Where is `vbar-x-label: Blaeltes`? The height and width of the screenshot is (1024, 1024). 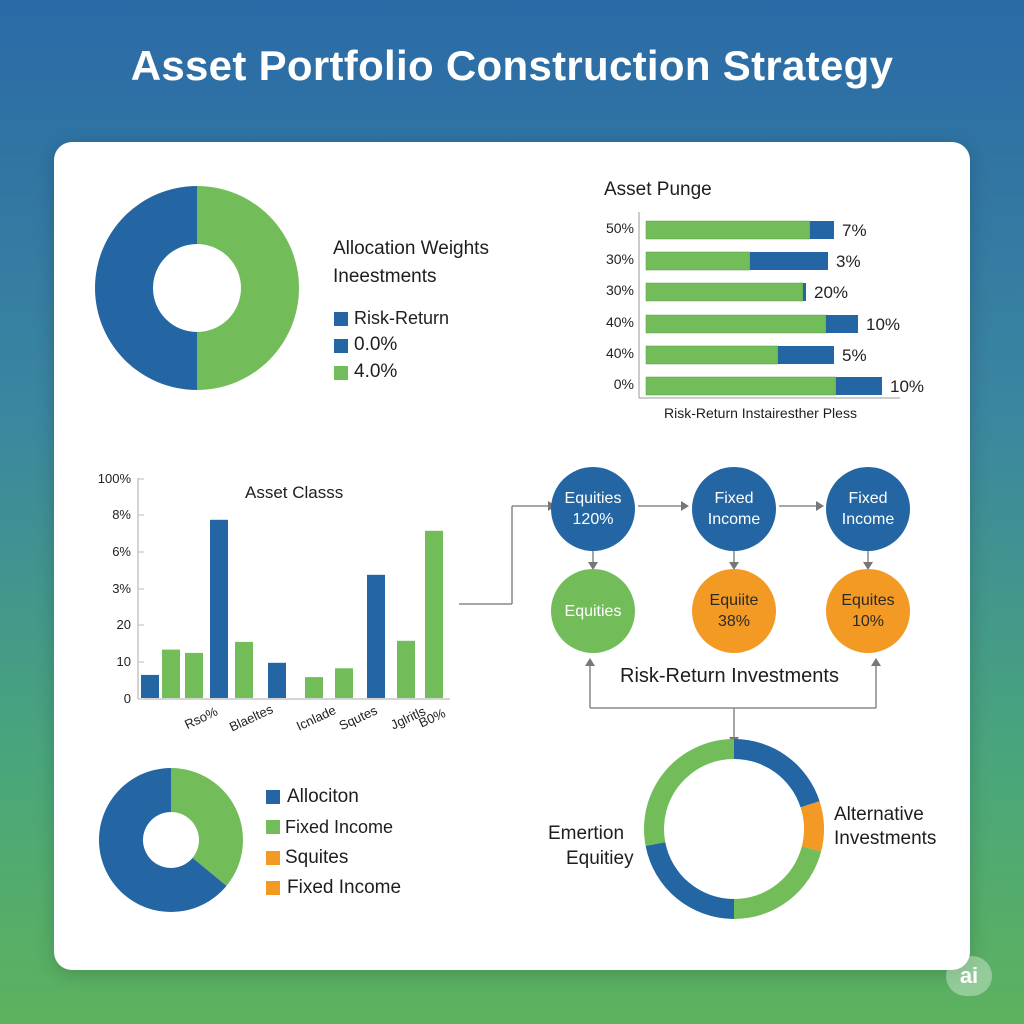 vbar-x-label: Blaeltes is located at coordinates (251, 717).